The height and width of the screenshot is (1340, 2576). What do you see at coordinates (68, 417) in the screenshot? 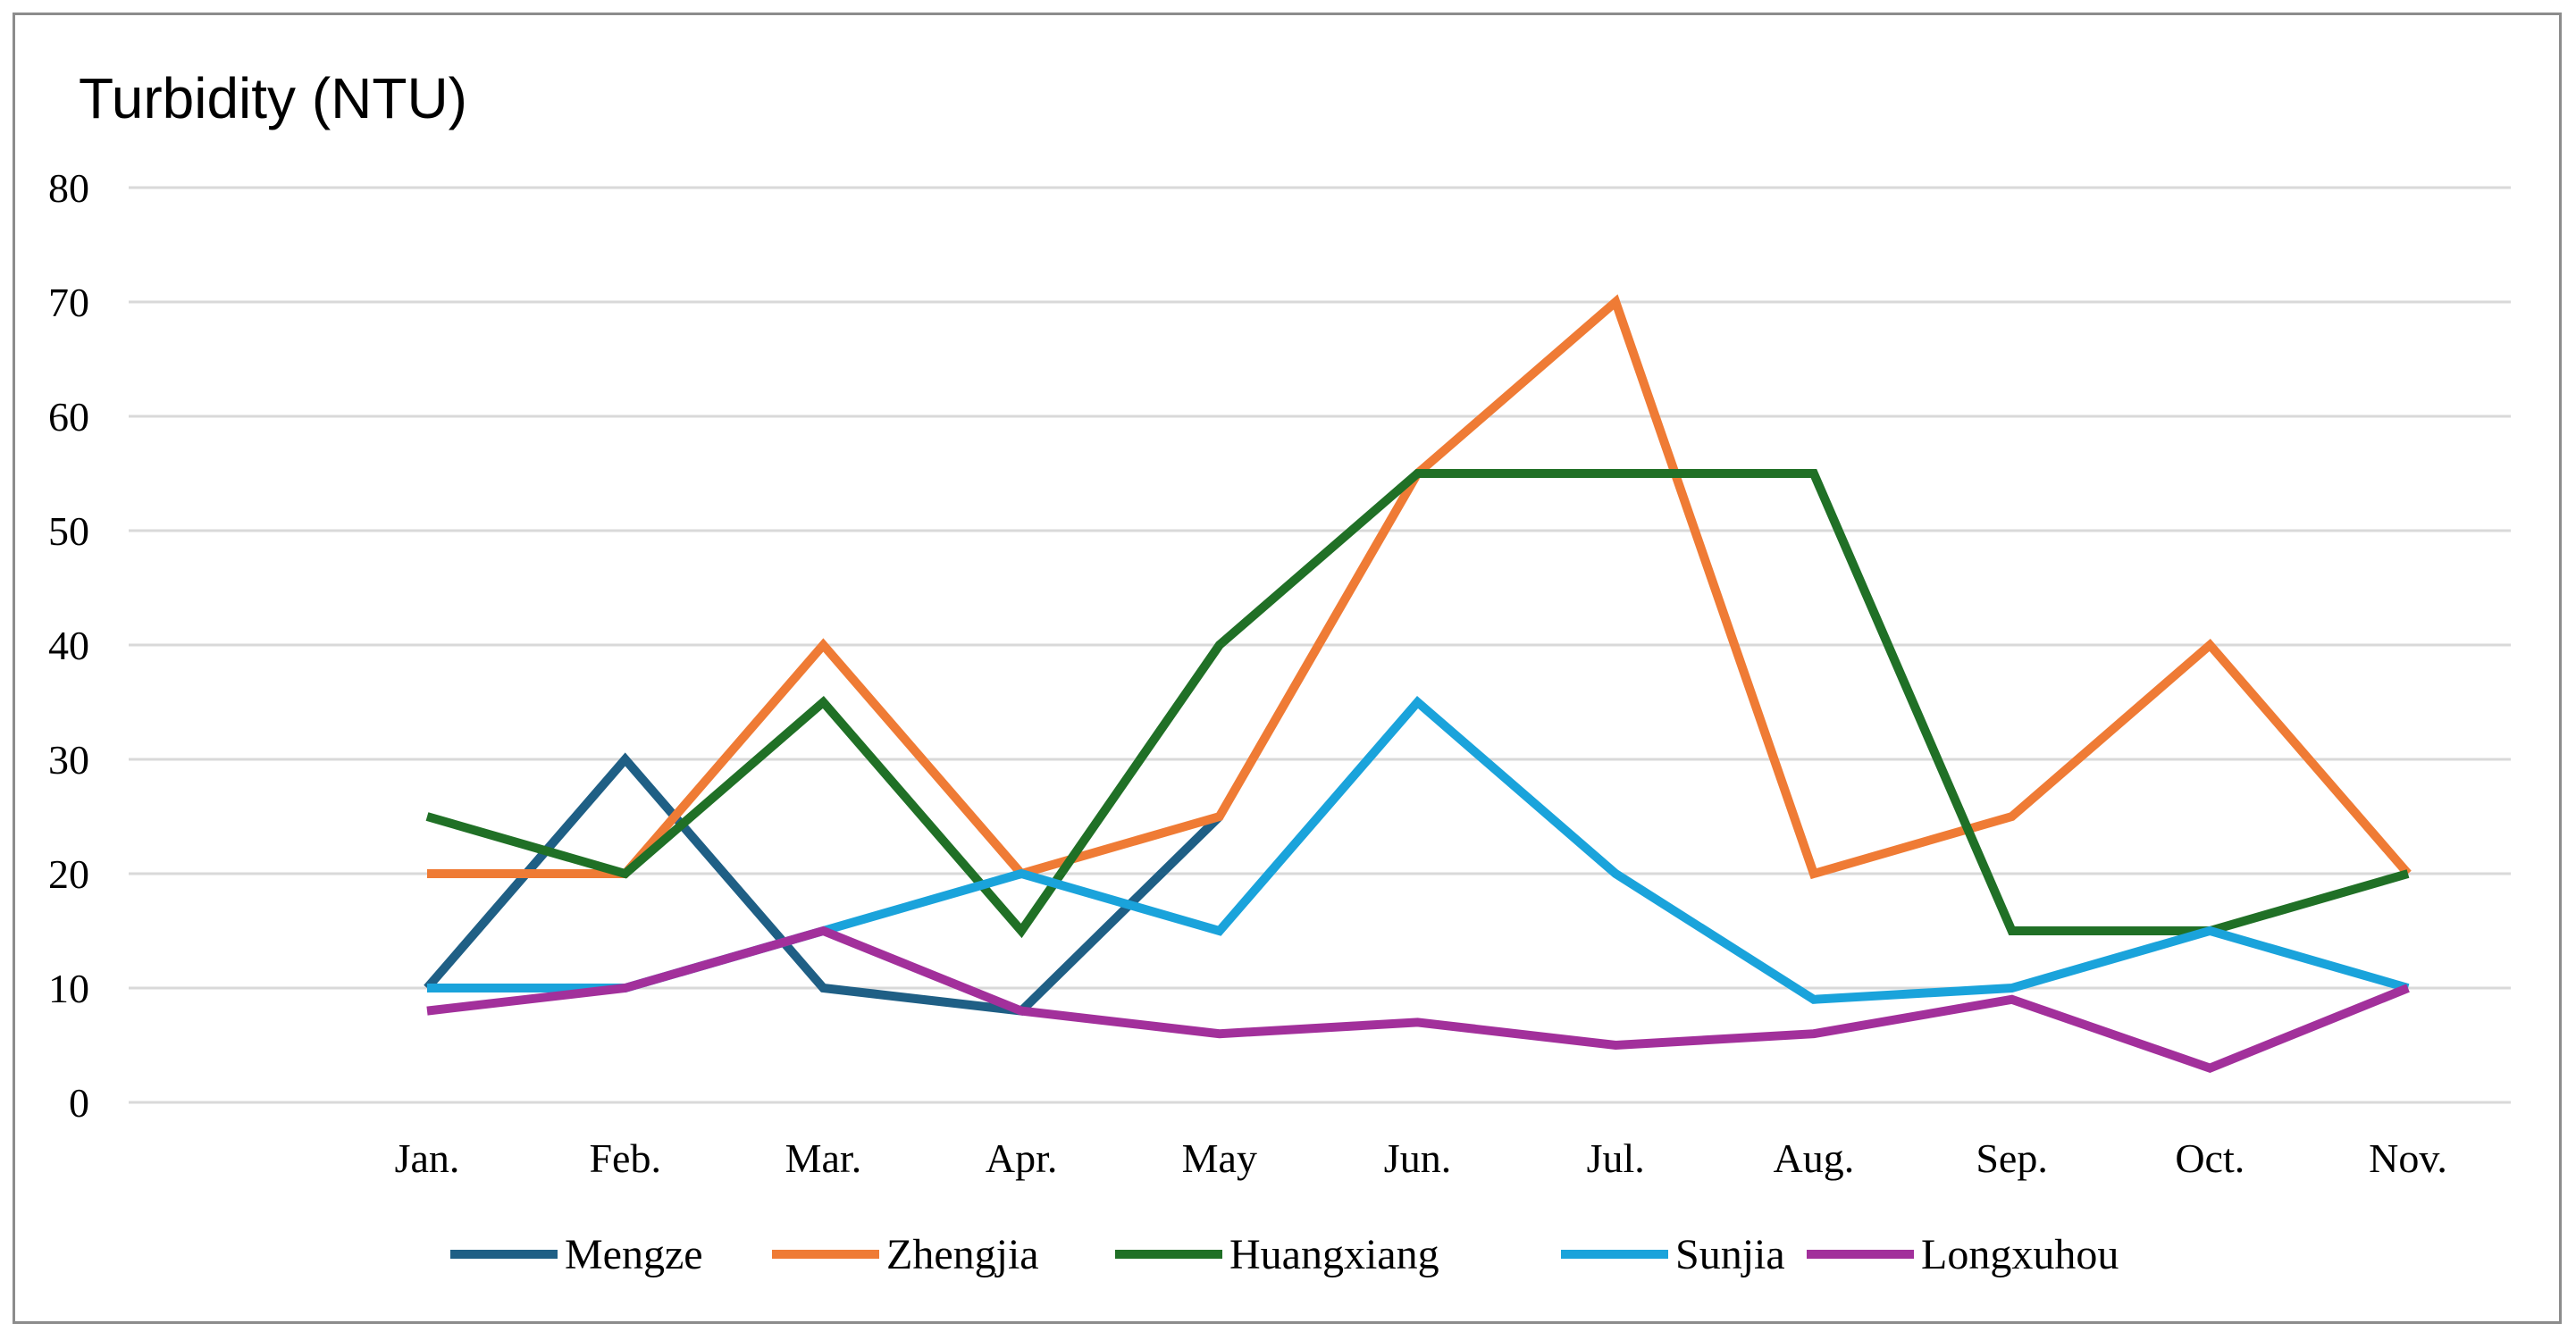
I see `y-tick-label: 60` at bounding box center [68, 417].